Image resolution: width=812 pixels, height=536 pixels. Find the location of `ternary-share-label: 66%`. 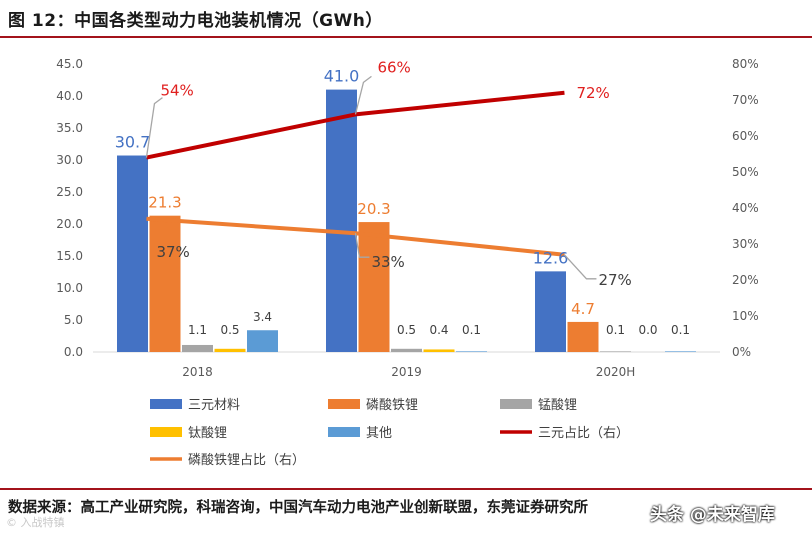

ternary-share-label: 66% is located at coordinates (393, 67).